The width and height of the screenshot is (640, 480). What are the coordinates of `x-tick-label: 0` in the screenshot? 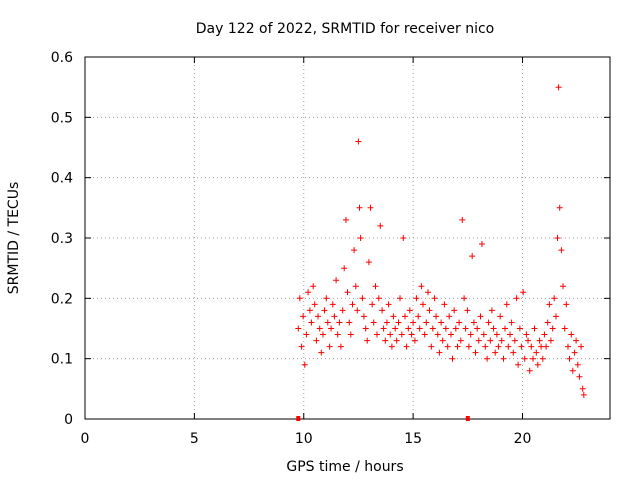 It's located at (85, 439).